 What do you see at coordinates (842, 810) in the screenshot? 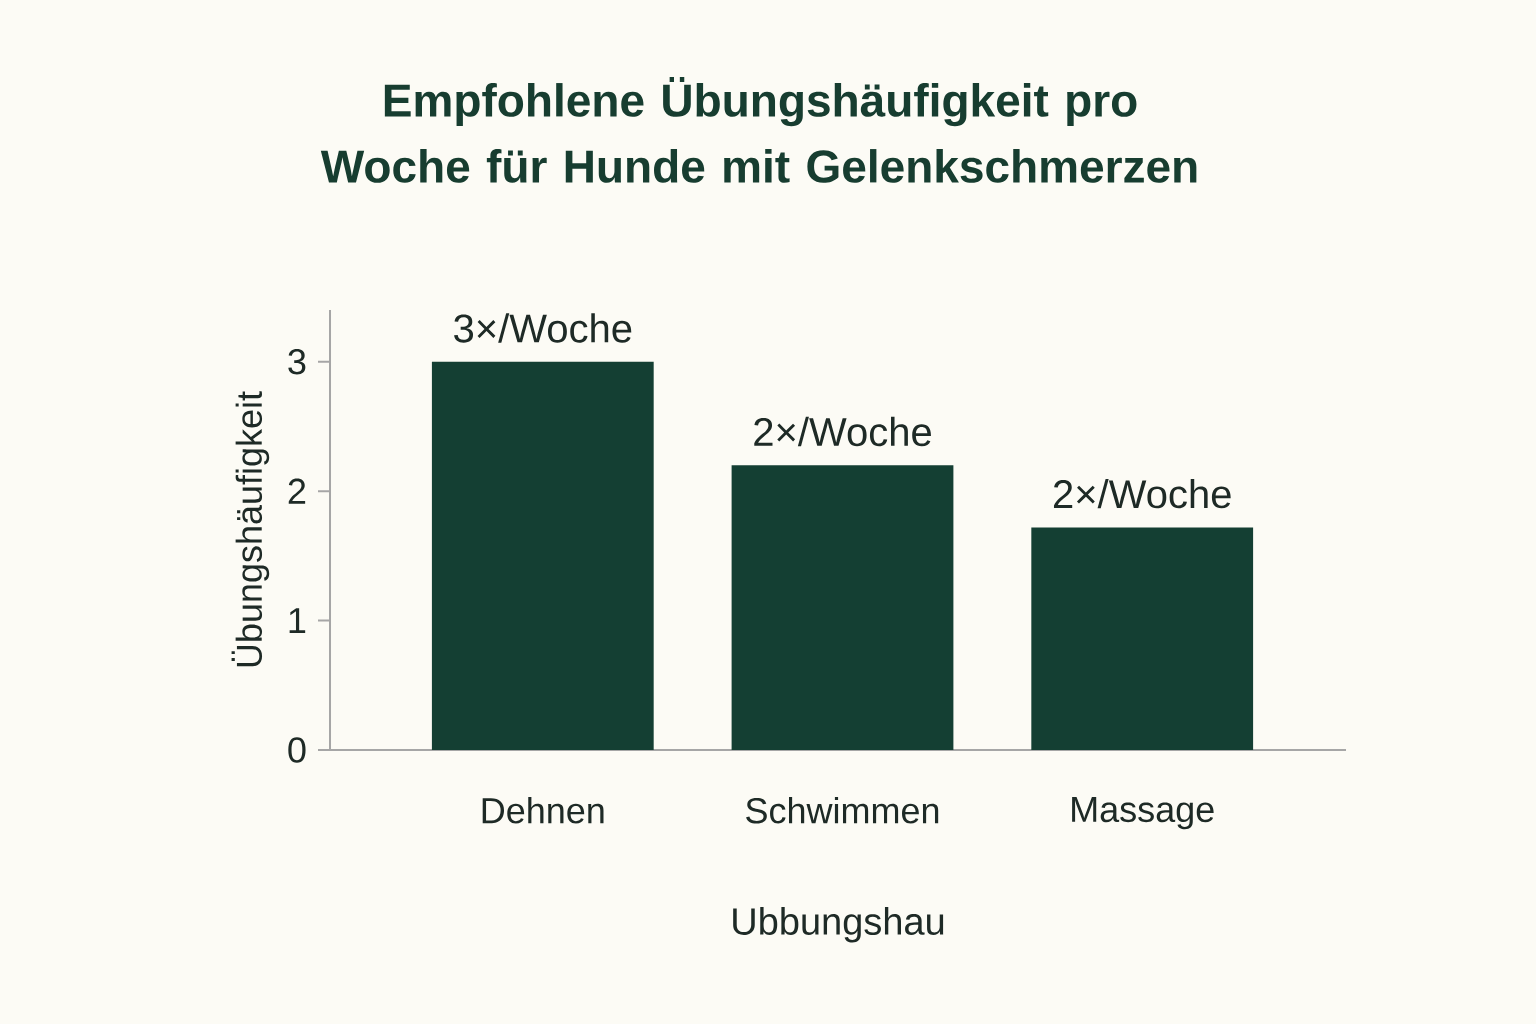
I see `x-tick-label: Schwimmen` at bounding box center [842, 810].